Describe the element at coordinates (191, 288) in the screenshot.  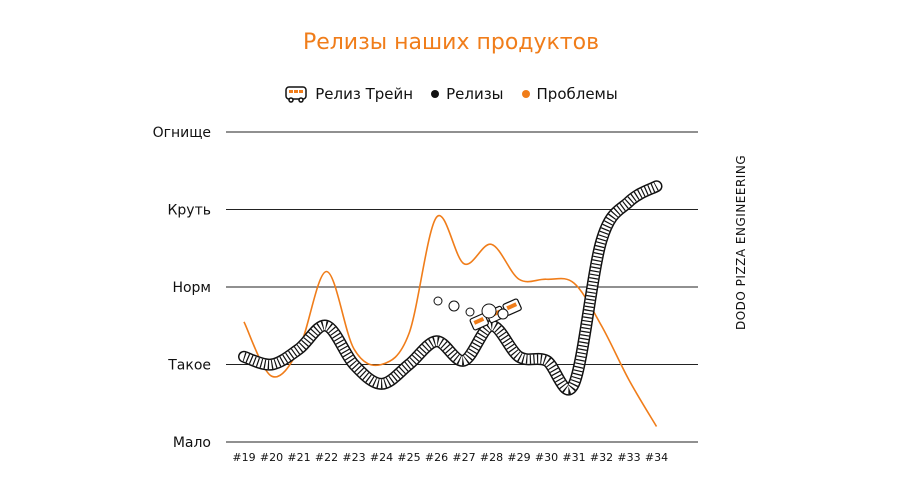
I see `y-tick-label: Норм` at that location.